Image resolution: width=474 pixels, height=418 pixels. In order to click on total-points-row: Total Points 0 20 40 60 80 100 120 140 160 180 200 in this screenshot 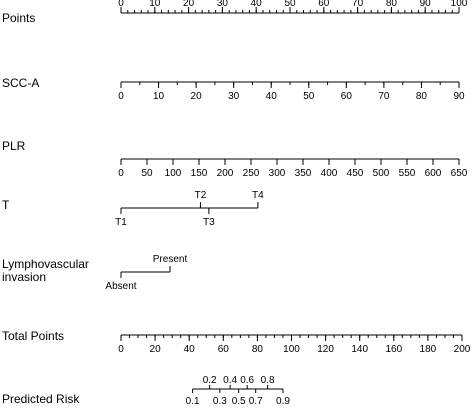, I will do `click(236, 342)`.